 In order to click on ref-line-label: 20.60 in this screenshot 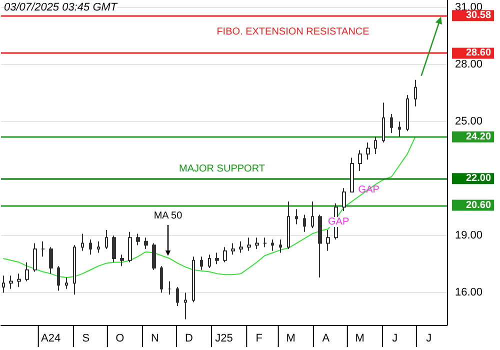, I will do `click(479, 205)`.